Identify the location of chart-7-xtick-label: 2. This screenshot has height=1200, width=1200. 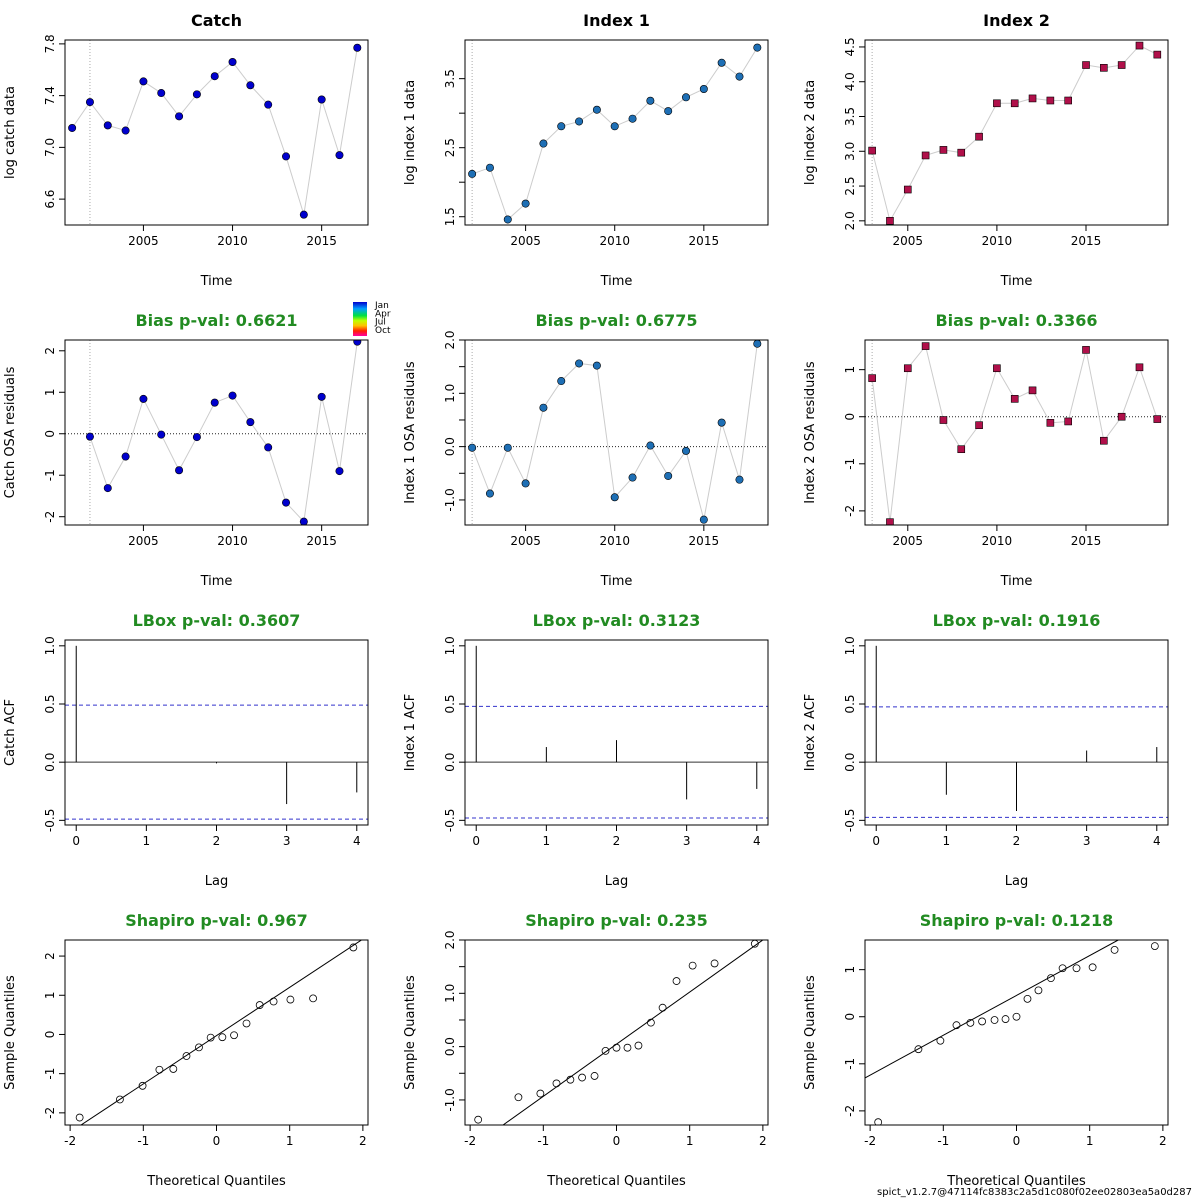
(217, 841).